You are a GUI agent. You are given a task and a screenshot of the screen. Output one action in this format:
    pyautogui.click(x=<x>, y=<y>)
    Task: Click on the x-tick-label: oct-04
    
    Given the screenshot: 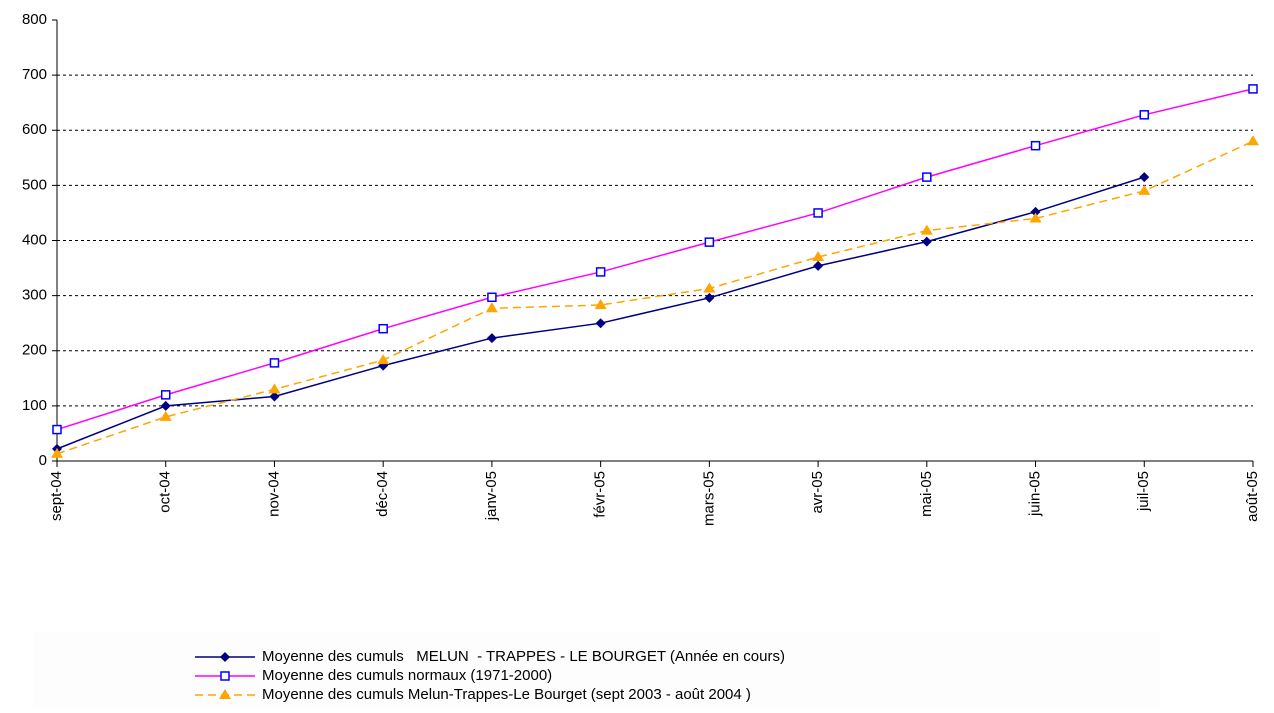 What is the action you would take?
    pyautogui.click(x=165, y=492)
    